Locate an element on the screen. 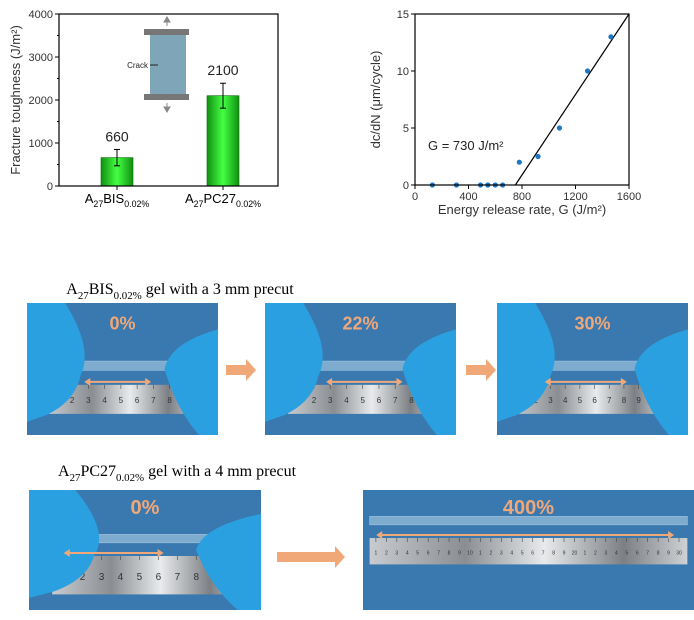 Image resolution: width=694 pixels, height=620 pixels. y-tick-label: 5 is located at coordinates (406, 129).